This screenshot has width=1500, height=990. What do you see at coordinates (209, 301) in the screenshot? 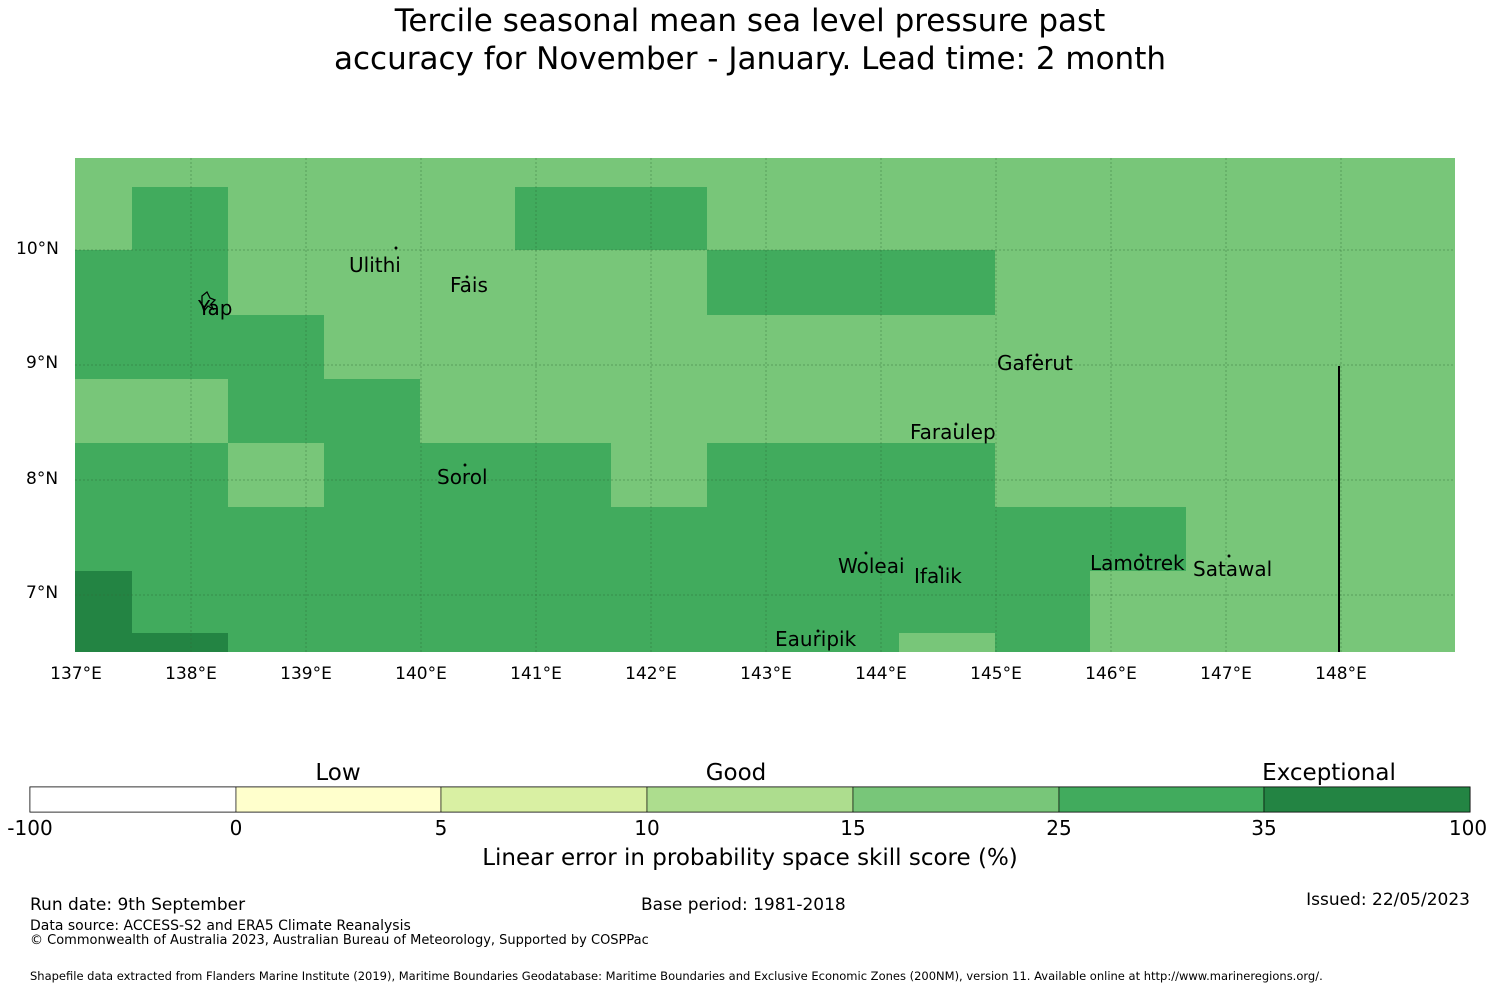
I see `yap-island-shape` at bounding box center [209, 301].